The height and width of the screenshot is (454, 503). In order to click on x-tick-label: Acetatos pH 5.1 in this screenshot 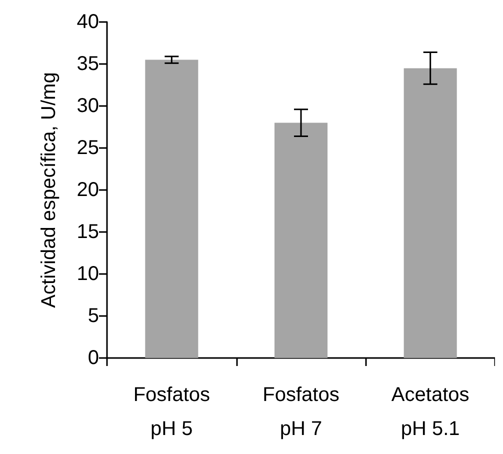, I will do `click(430, 412)`.